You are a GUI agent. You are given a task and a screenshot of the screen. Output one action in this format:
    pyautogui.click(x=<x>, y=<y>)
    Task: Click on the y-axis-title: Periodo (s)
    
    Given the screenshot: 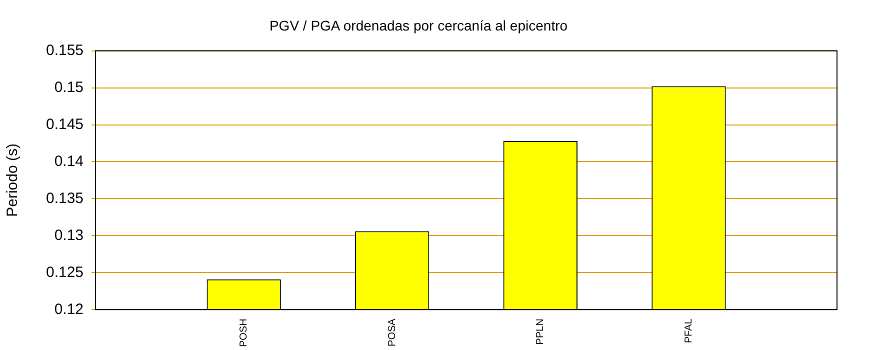 What is the action you would take?
    pyautogui.click(x=13, y=180)
    